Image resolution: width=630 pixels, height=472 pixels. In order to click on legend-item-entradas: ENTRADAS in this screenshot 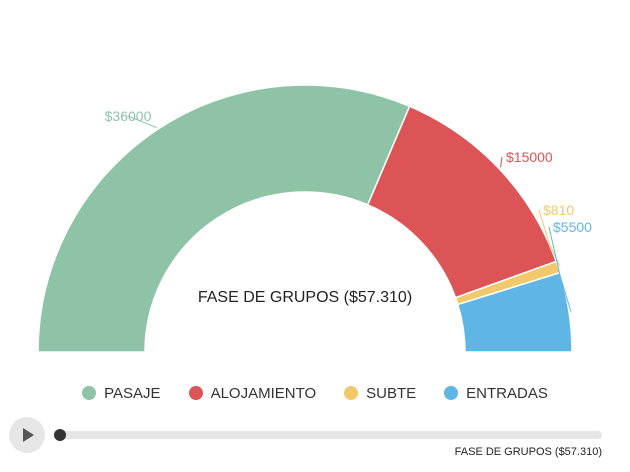, I will do `click(496, 393)`.